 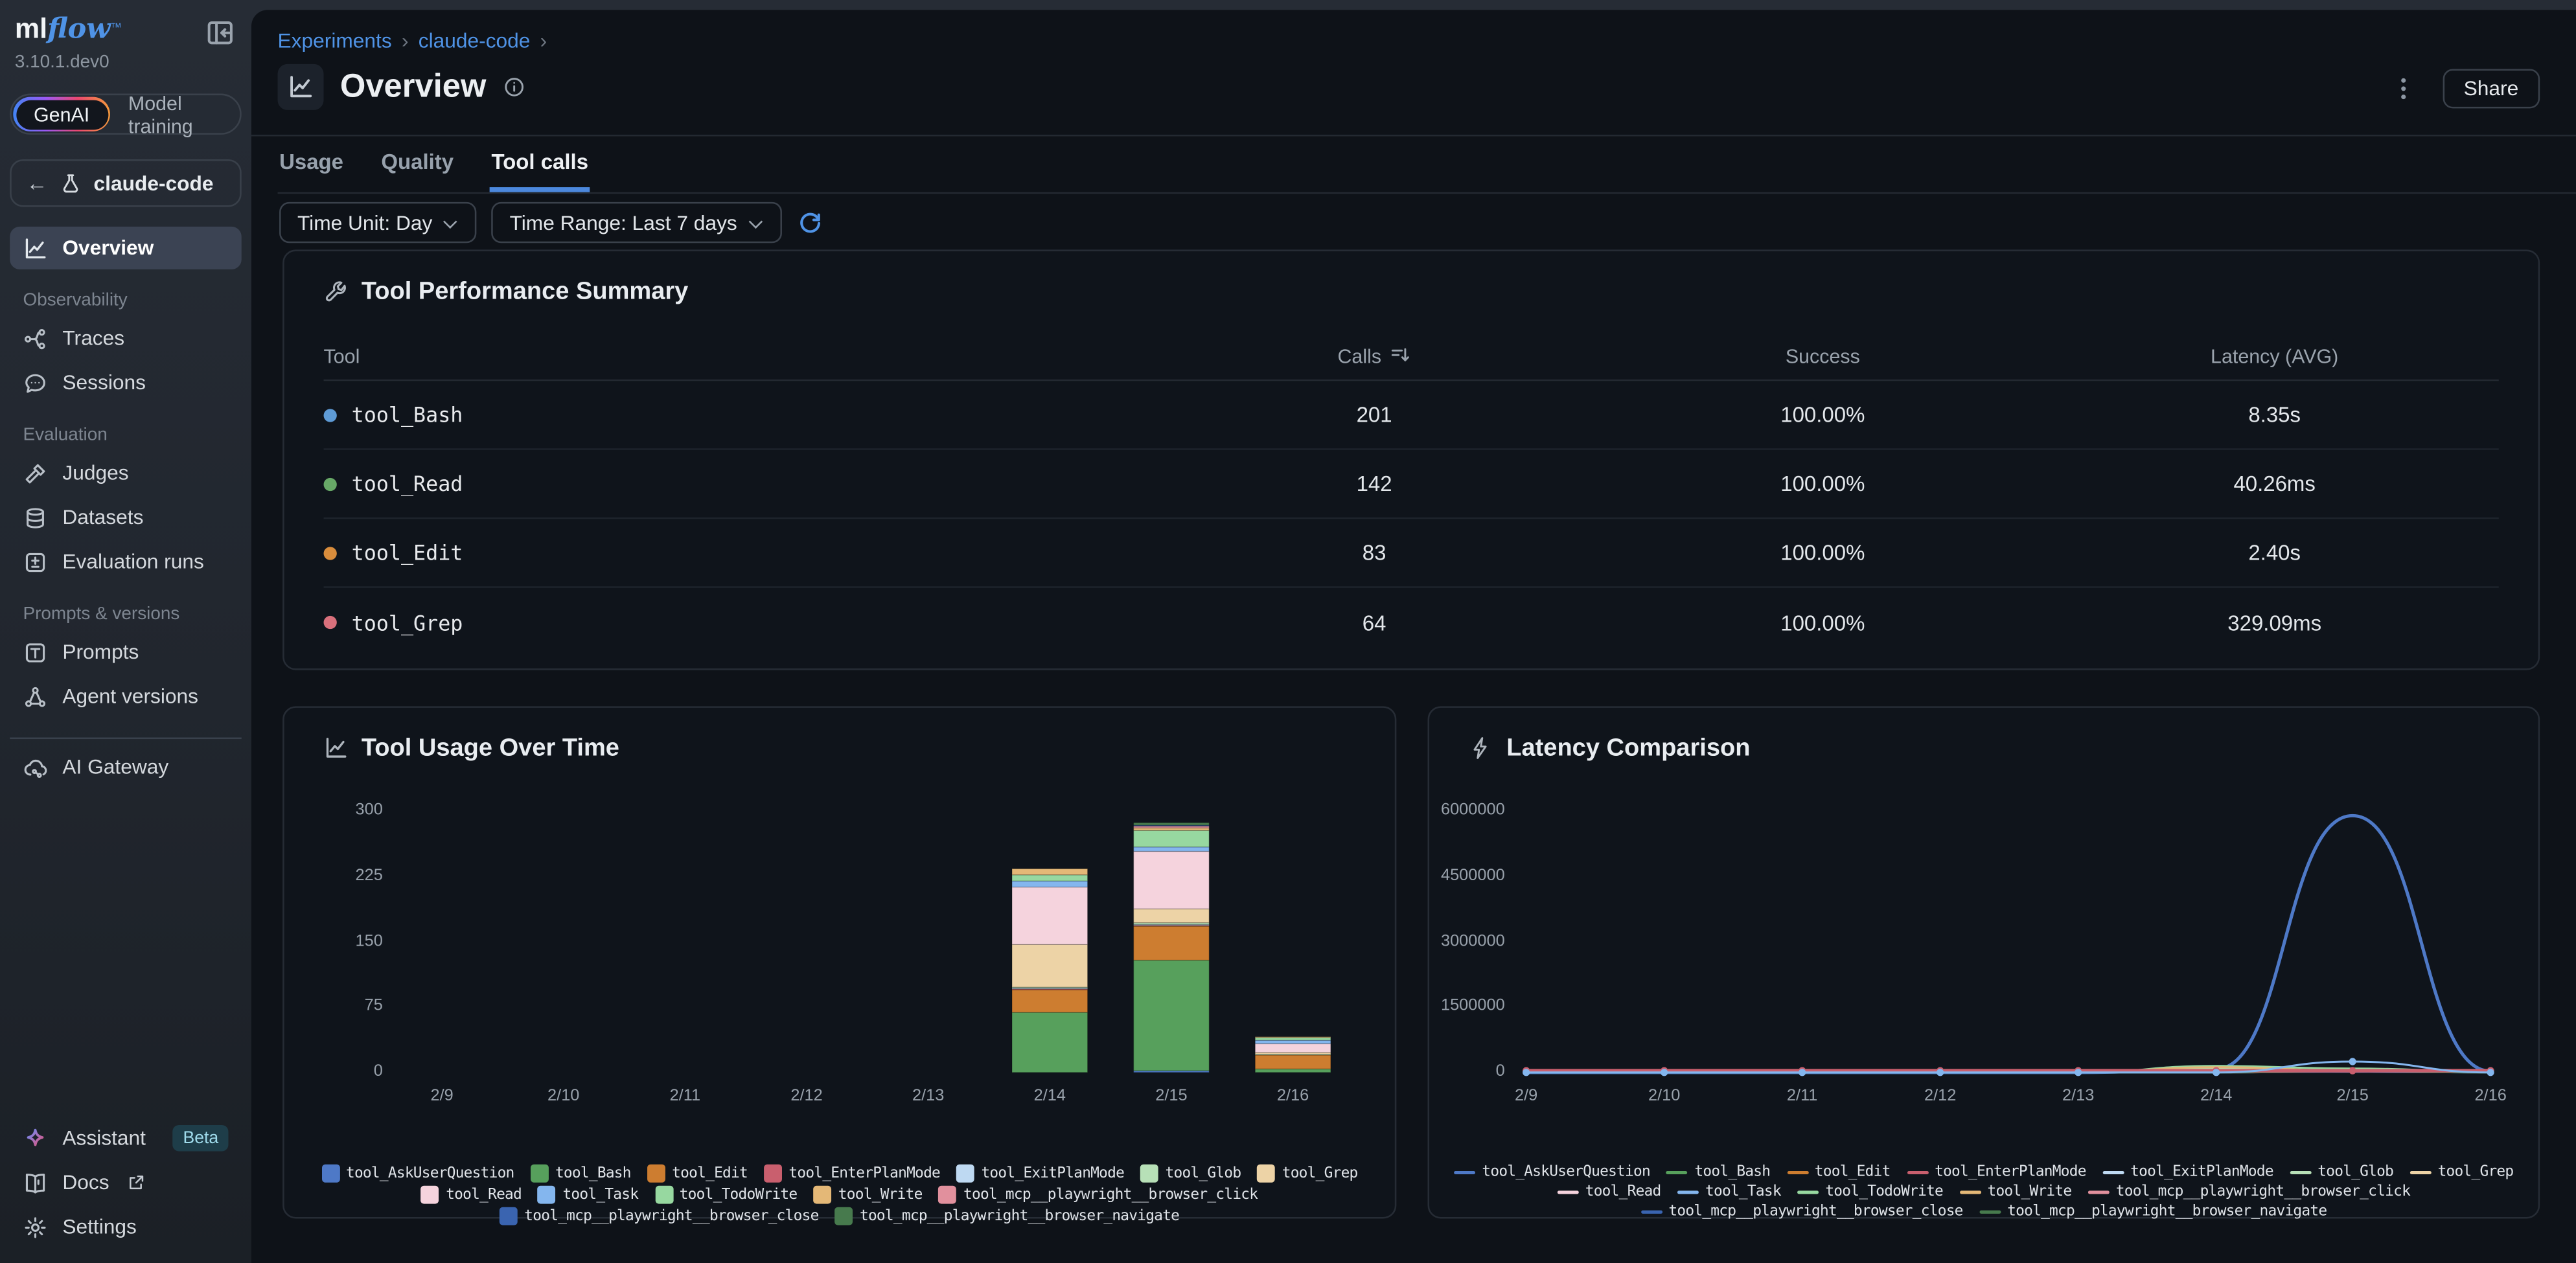 I want to click on breadcrumb-link: claude-code, so click(x=474, y=41).